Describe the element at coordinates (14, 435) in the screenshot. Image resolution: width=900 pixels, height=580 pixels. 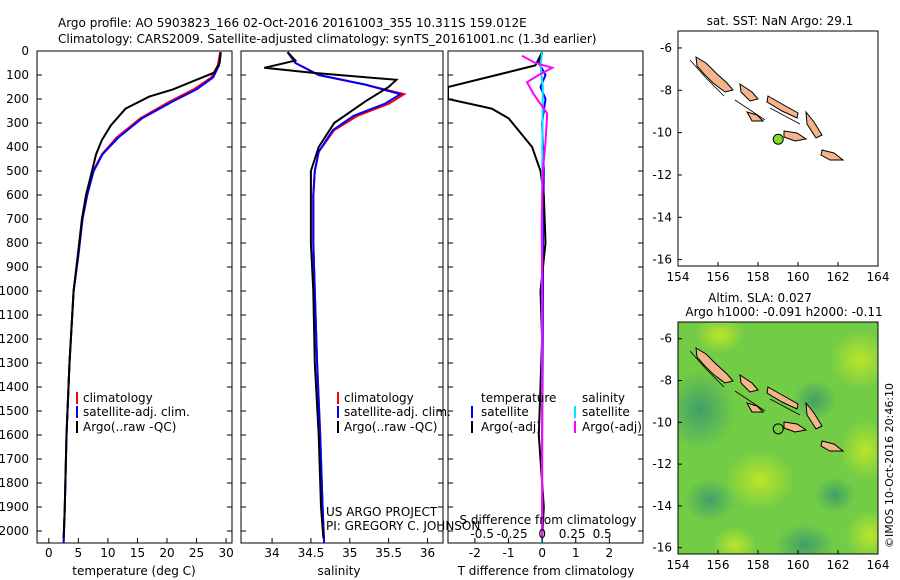
I see `depth-tick-label: 1600` at that location.